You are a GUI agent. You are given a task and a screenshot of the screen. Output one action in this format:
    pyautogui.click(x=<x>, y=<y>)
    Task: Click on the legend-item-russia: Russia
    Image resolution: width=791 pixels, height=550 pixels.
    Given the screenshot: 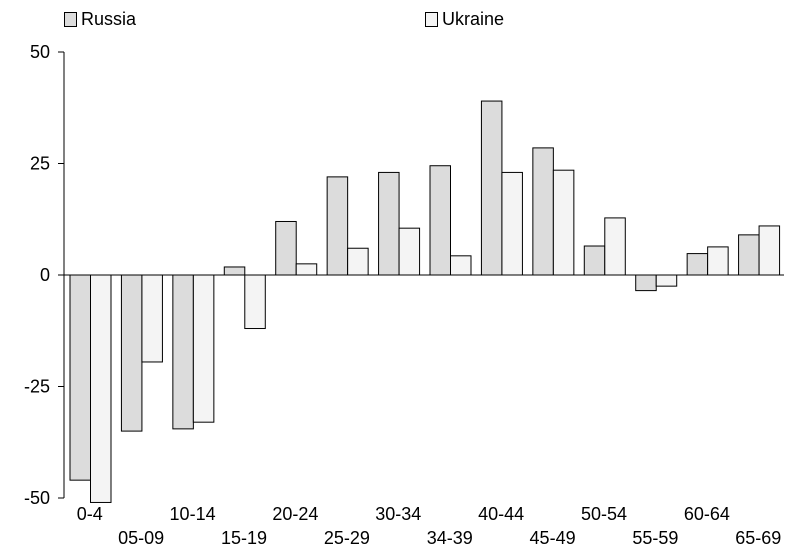 What is the action you would take?
    pyautogui.click(x=100, y=19)
    